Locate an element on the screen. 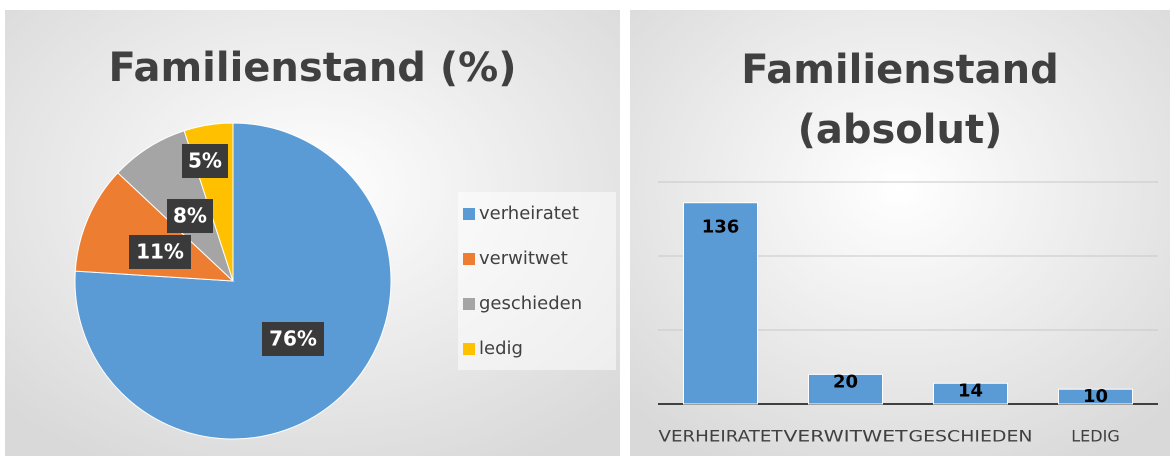 This screenshot has width=1176, height=461. x-tick-label: GESCHIEDEN is located at coordinates (971, 436).